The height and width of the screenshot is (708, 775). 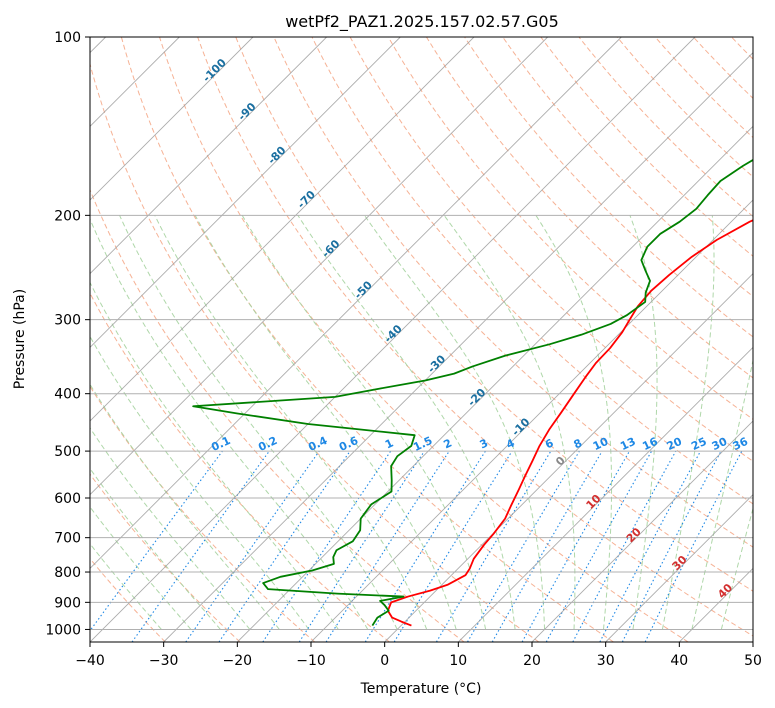 I want to click on moist-adiabat-label: 40, so click(x=725, y=591).